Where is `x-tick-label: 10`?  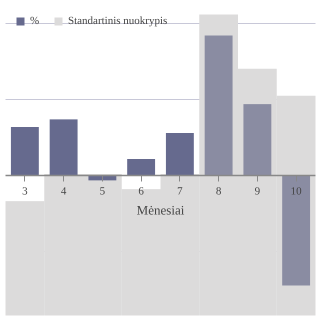
x-tick-label: 10 is located at coordinates (296, 192).